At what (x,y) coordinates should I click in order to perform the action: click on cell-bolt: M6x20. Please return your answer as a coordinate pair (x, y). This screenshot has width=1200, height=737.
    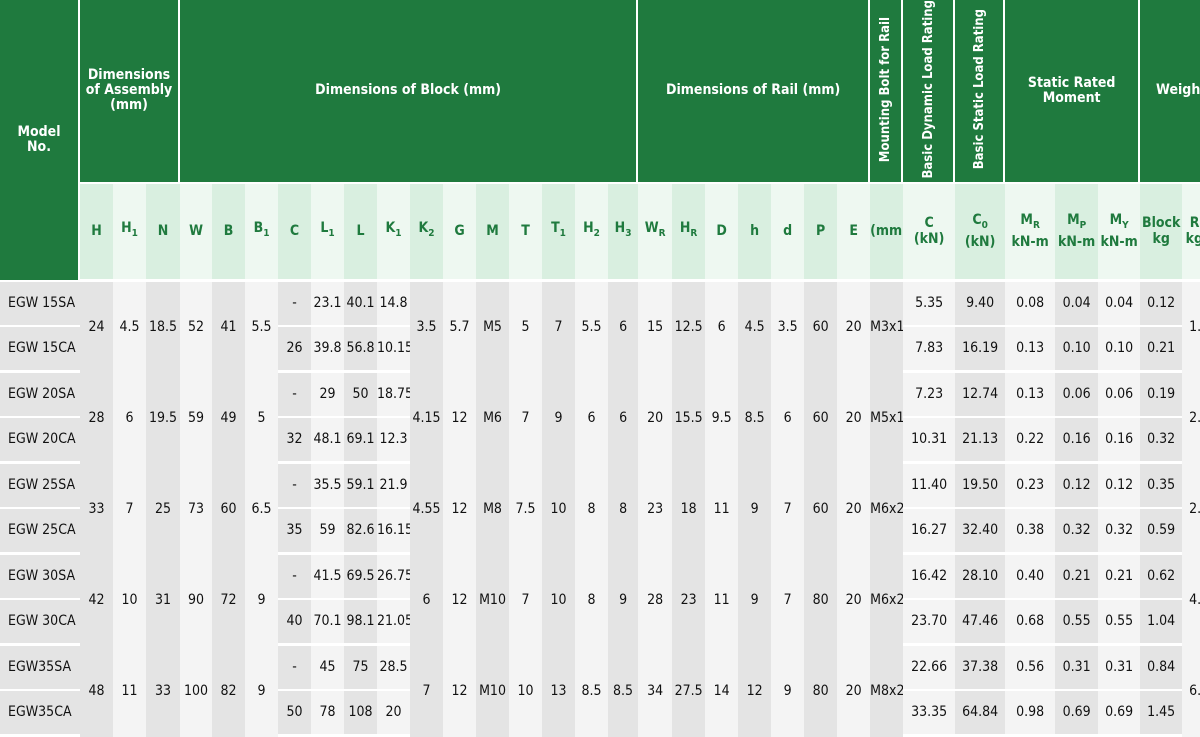
    Looking at the image, I should click on (887, 509).